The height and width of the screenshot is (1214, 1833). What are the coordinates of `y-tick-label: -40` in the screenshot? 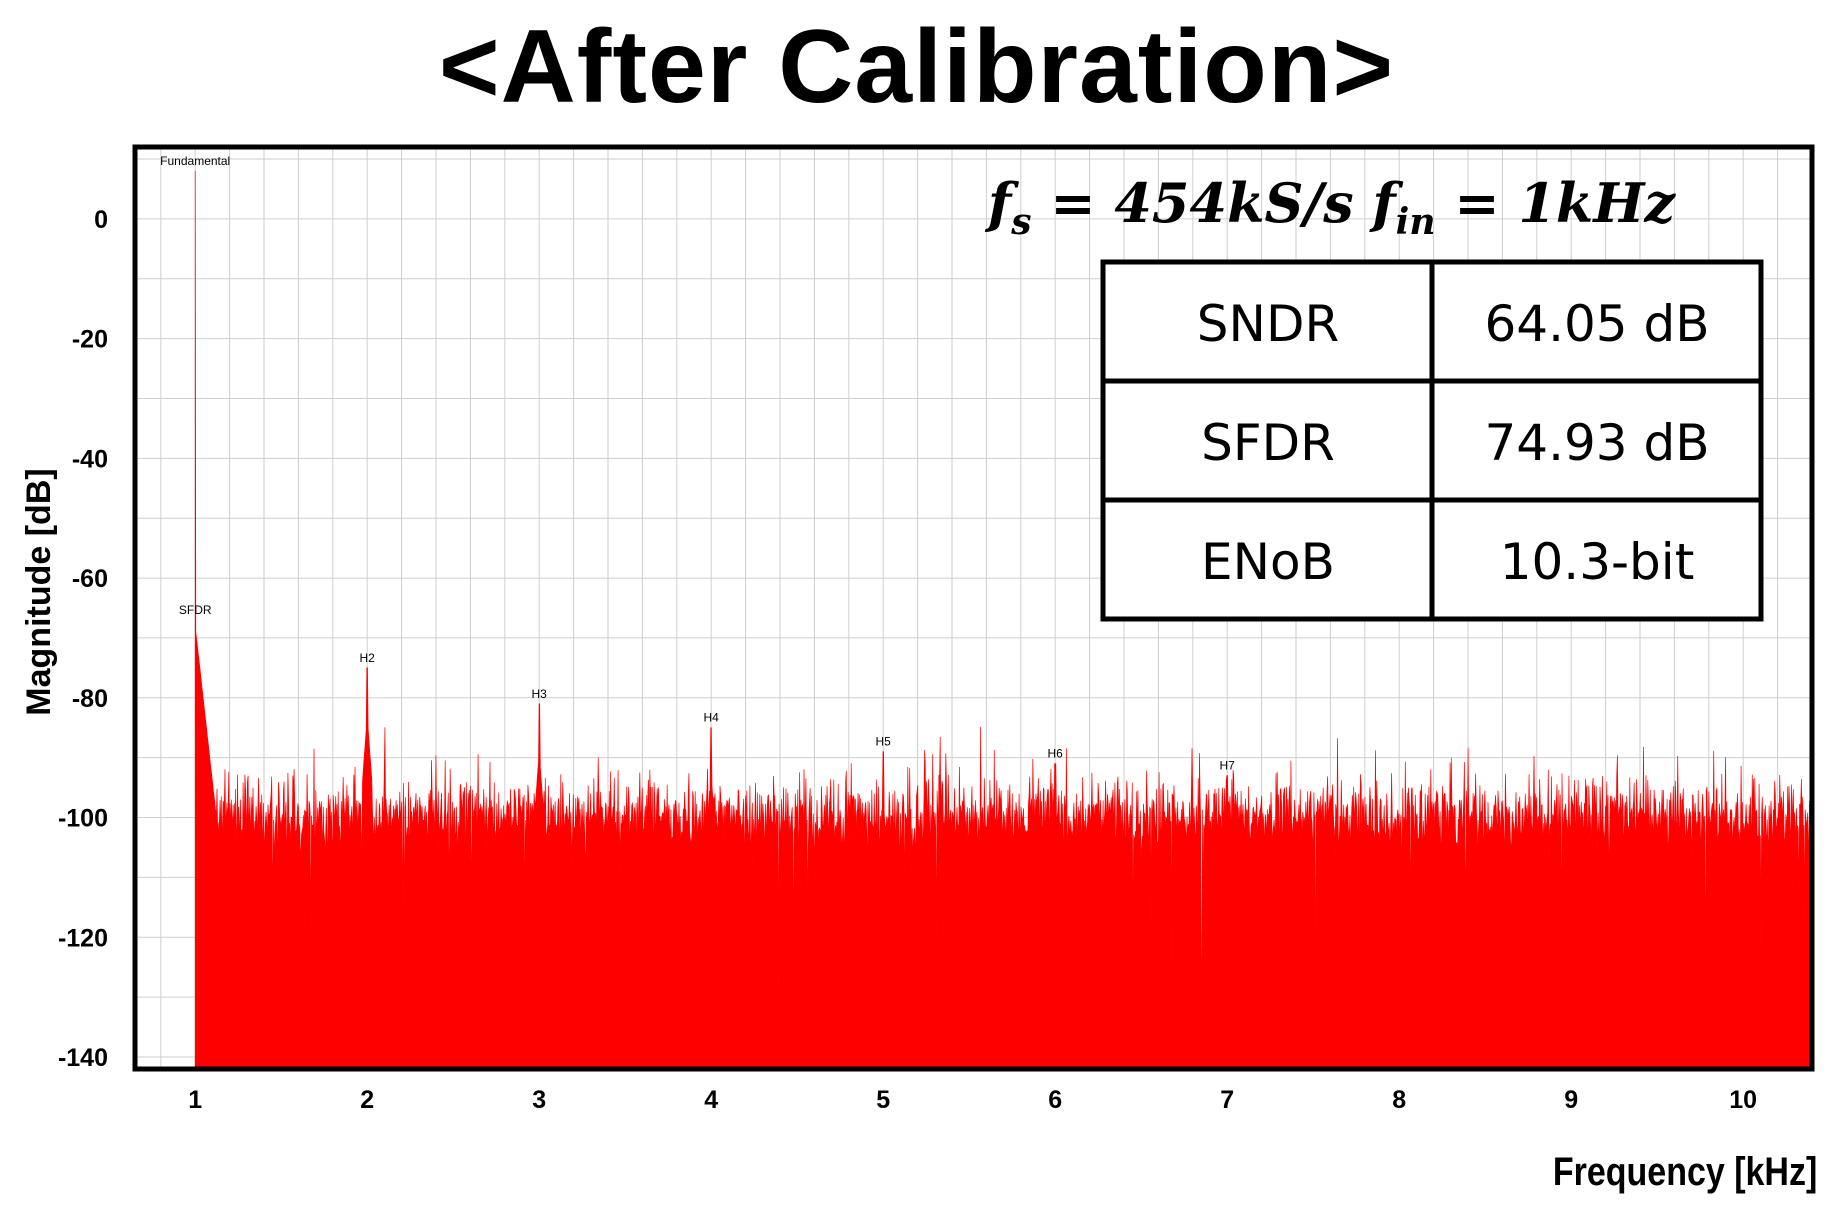 It's located at (90, 459).